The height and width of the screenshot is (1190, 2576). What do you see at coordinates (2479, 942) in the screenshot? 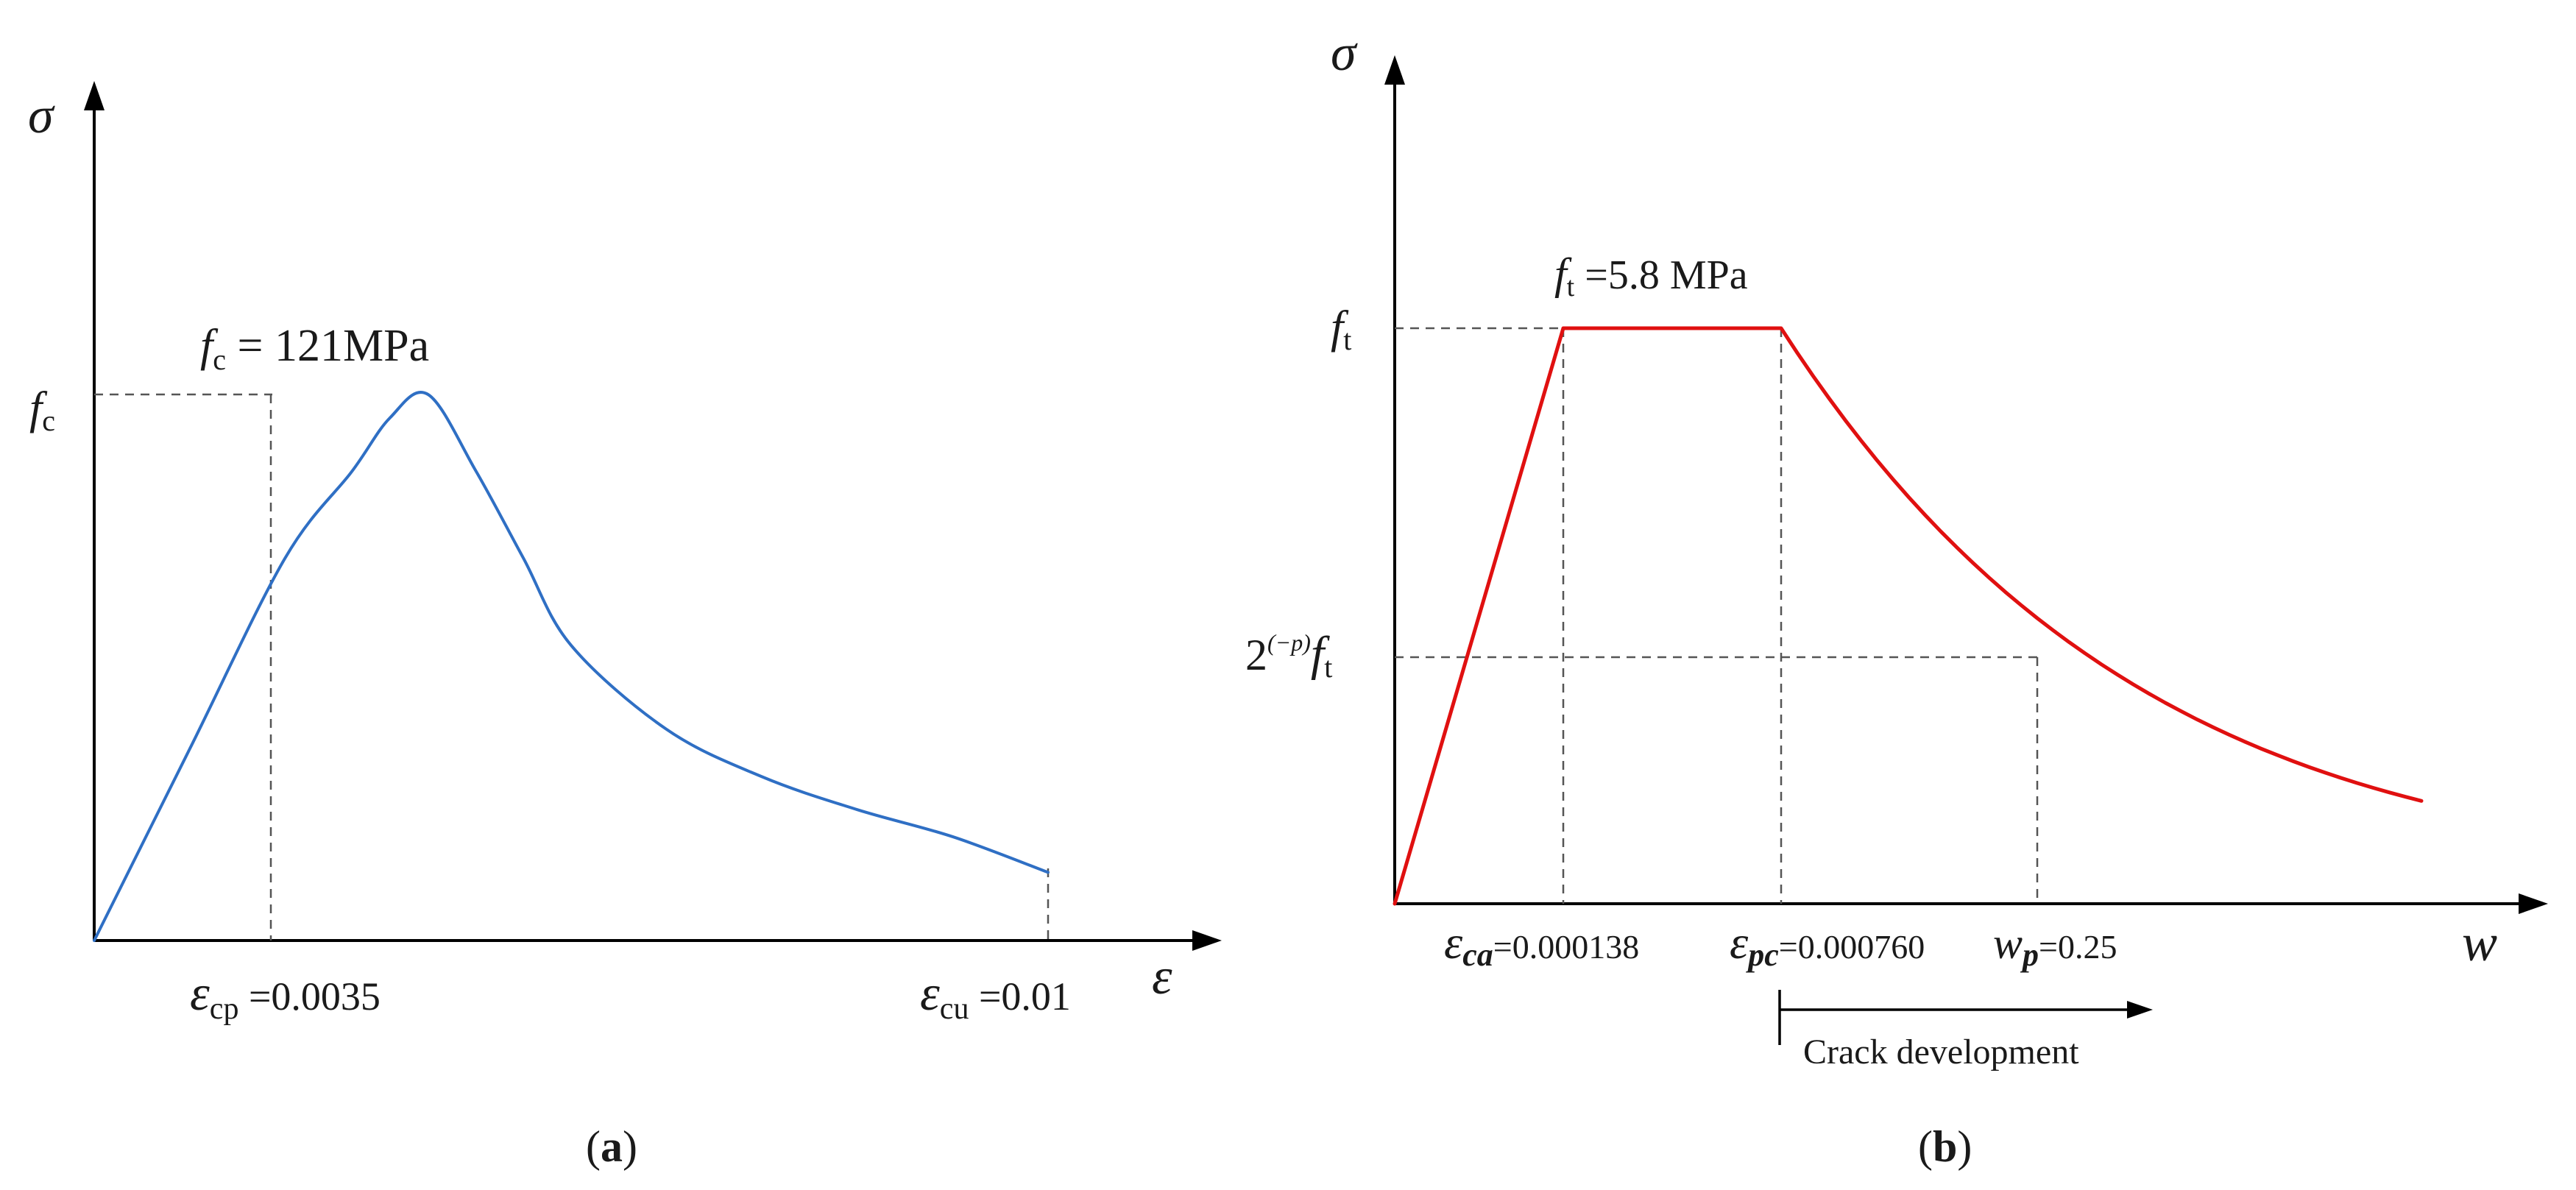
I see `panel-b-x-label: w` at bounding box center [2479, 942].